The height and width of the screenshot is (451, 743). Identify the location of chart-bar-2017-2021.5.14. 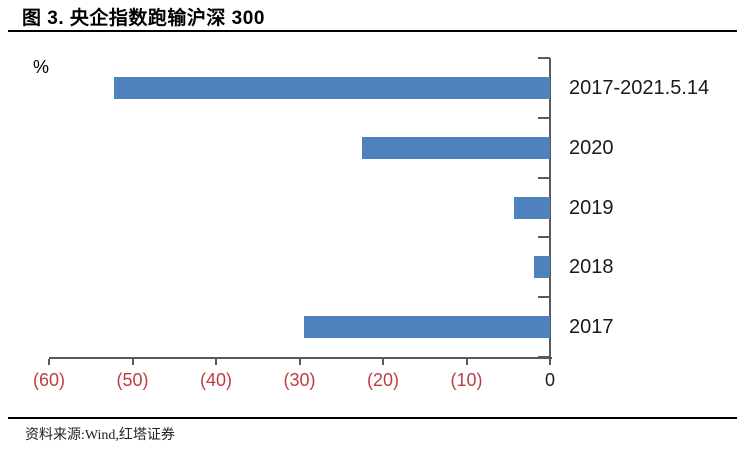
(332, 87).